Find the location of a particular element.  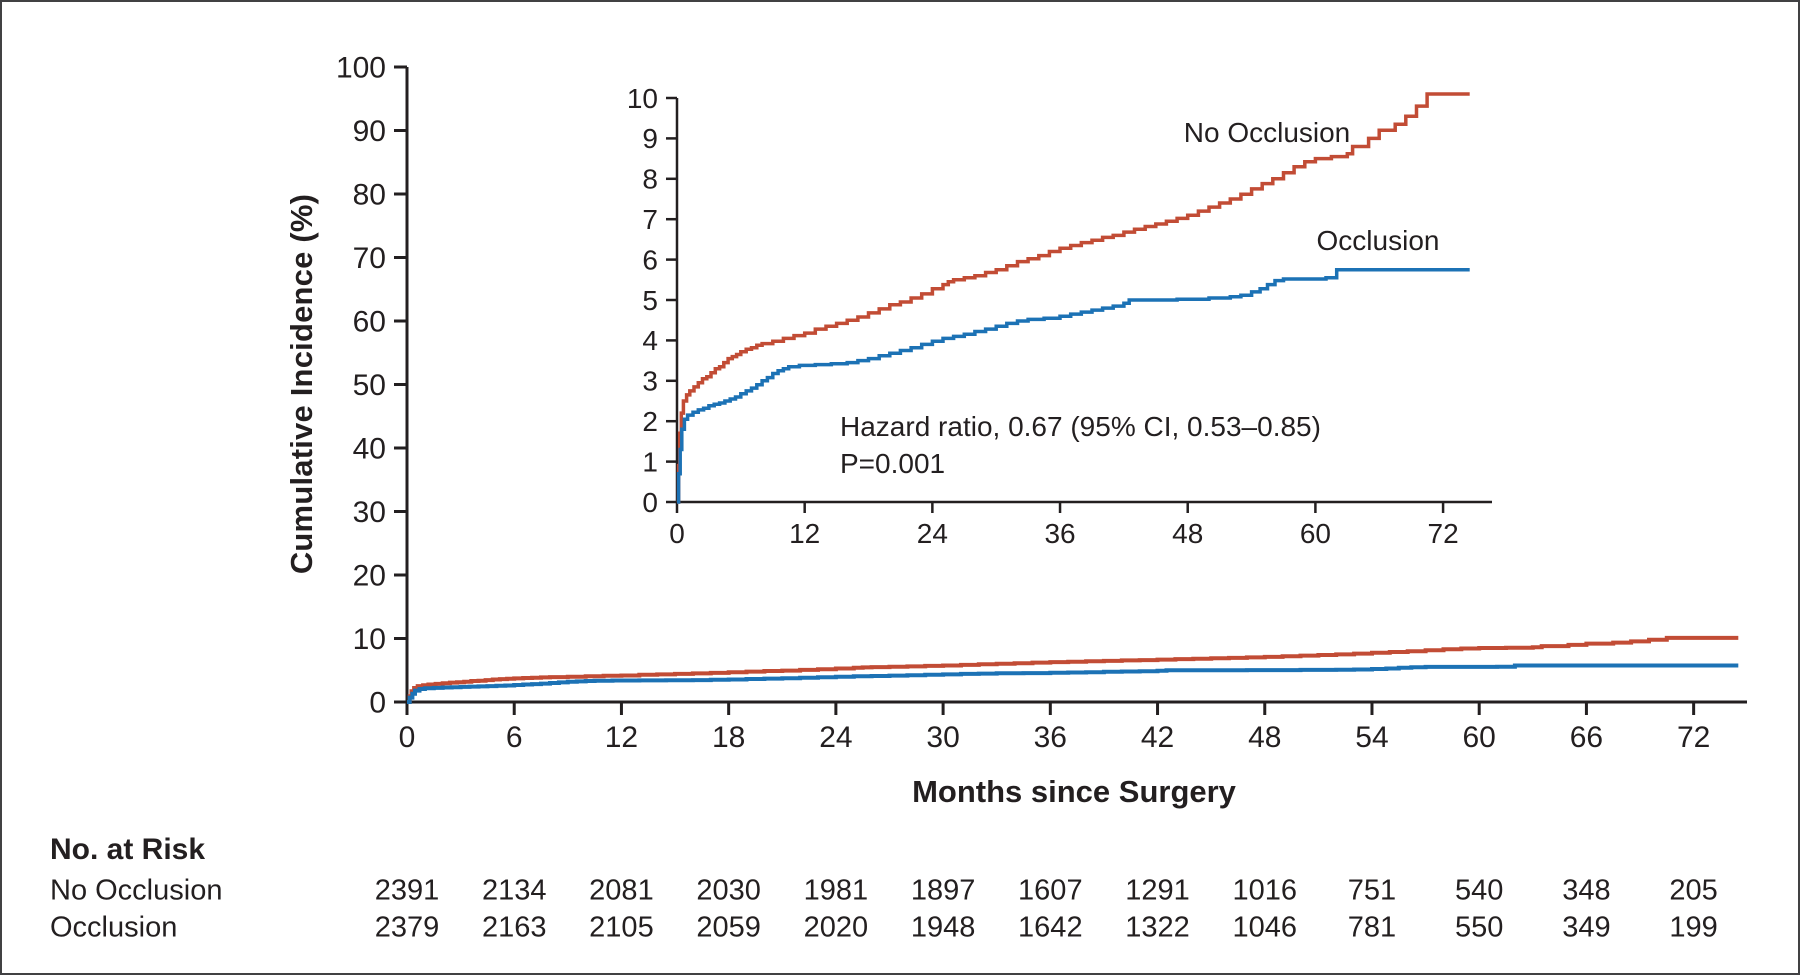

main-chart-x-tick-label: 48 is located at coordinates (1264, 737).